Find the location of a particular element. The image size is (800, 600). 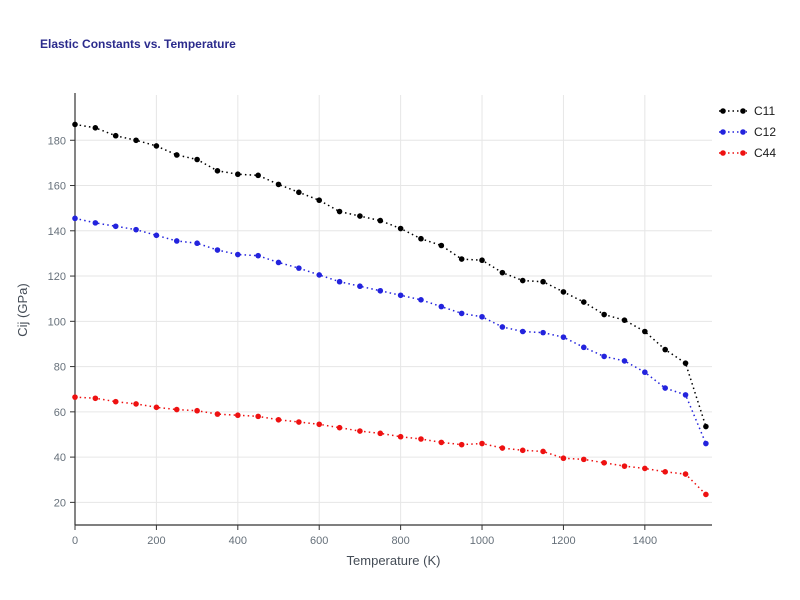

y-tick-label: 80 is located at coordinates (60, 368).